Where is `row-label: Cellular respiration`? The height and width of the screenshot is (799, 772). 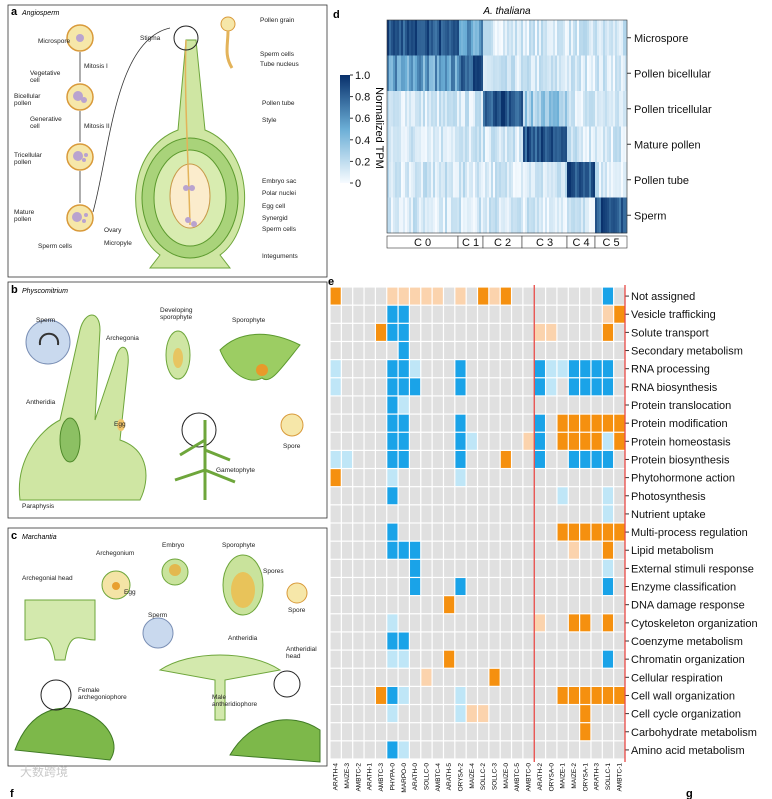
row-label: Cellular respiration is located at coordinates (677, 678).